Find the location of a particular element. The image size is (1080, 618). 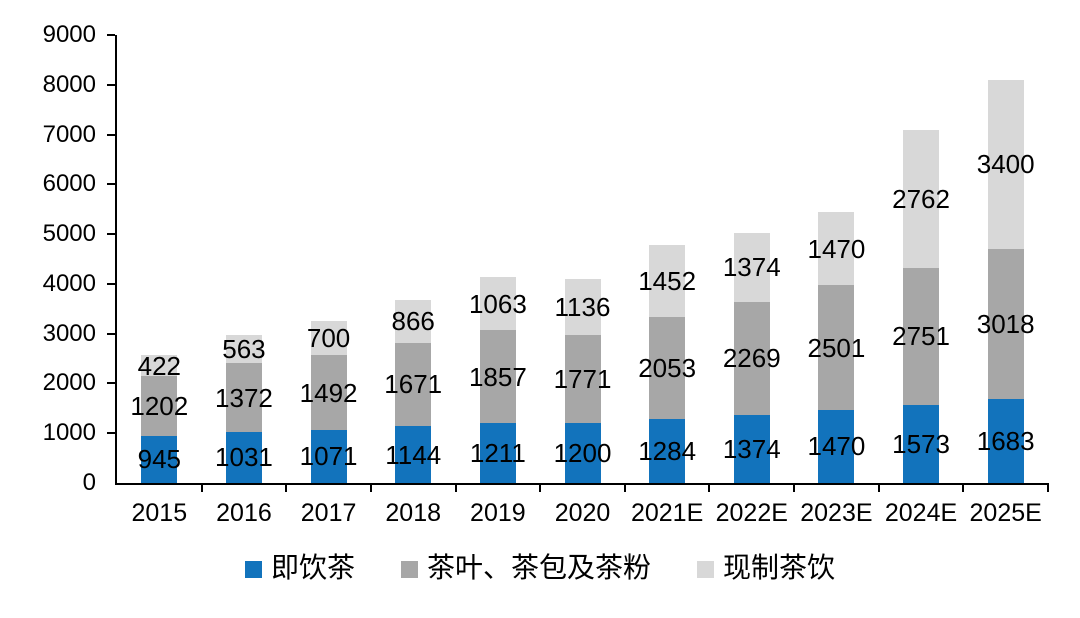

bar-value-label: 1492 is located at coordinates (328, 392).